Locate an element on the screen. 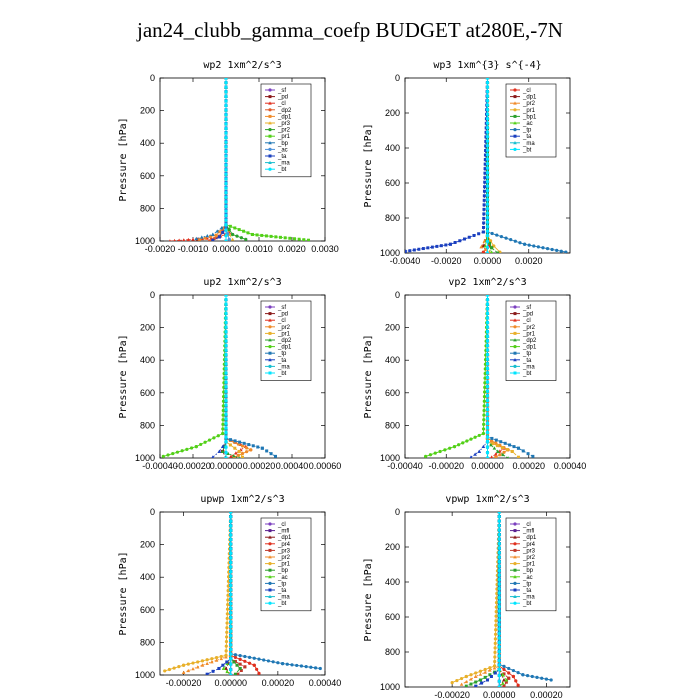  x-tick-label: -0.00040 is located at coordinates (160, 466).